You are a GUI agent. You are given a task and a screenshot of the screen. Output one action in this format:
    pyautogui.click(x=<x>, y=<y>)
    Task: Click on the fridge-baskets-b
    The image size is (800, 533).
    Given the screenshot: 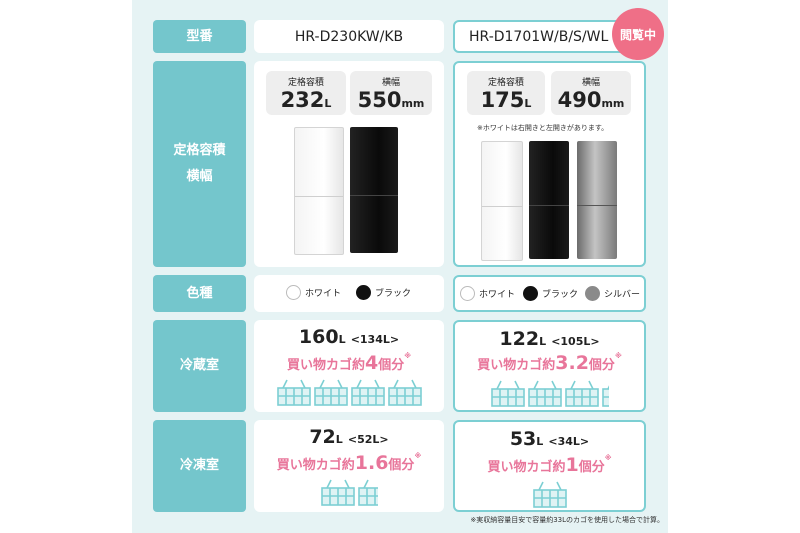 What is the action you would take?
    pyautogui.click(x=549, y=393)
    